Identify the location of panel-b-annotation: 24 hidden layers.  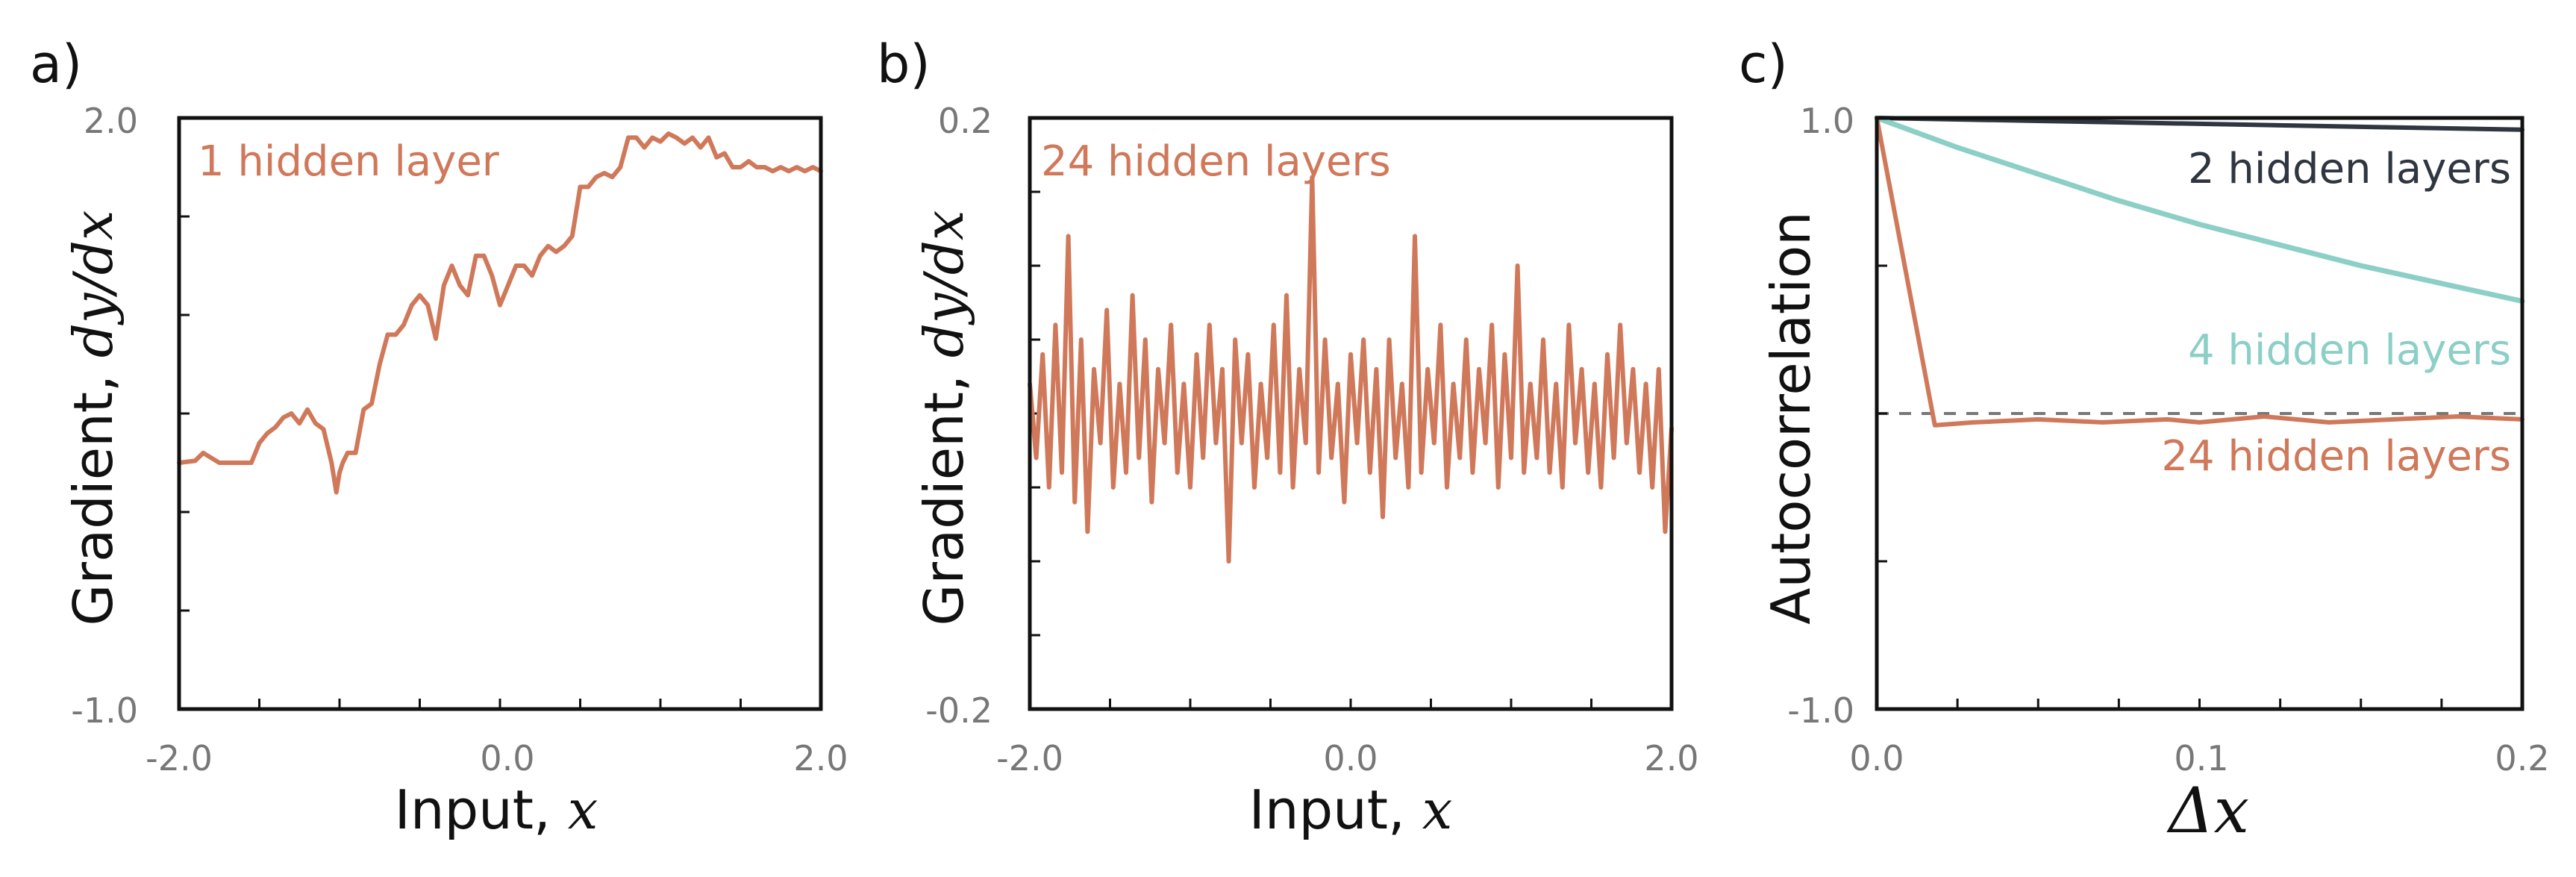
(1216, 161).